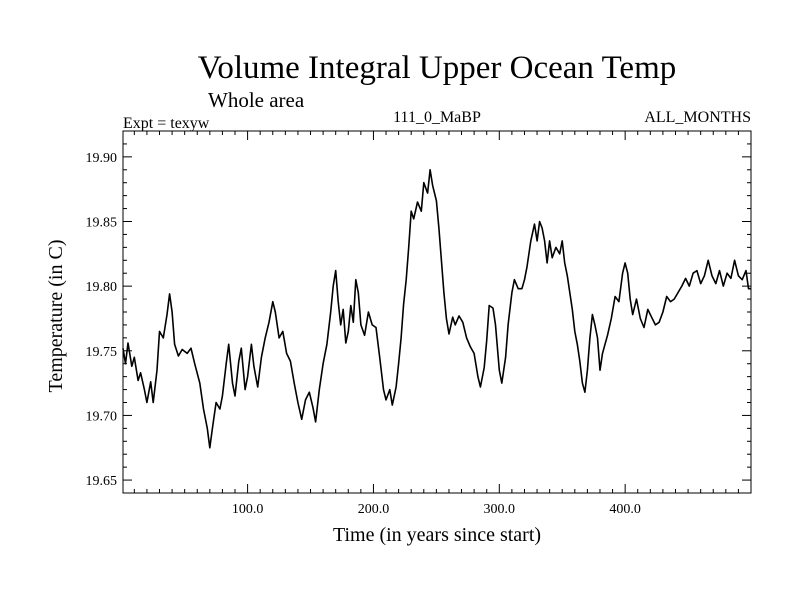  Describe the element at coordinates (102, 416) in the screenshot. I see `y-tick-label: 19.70` at that location.